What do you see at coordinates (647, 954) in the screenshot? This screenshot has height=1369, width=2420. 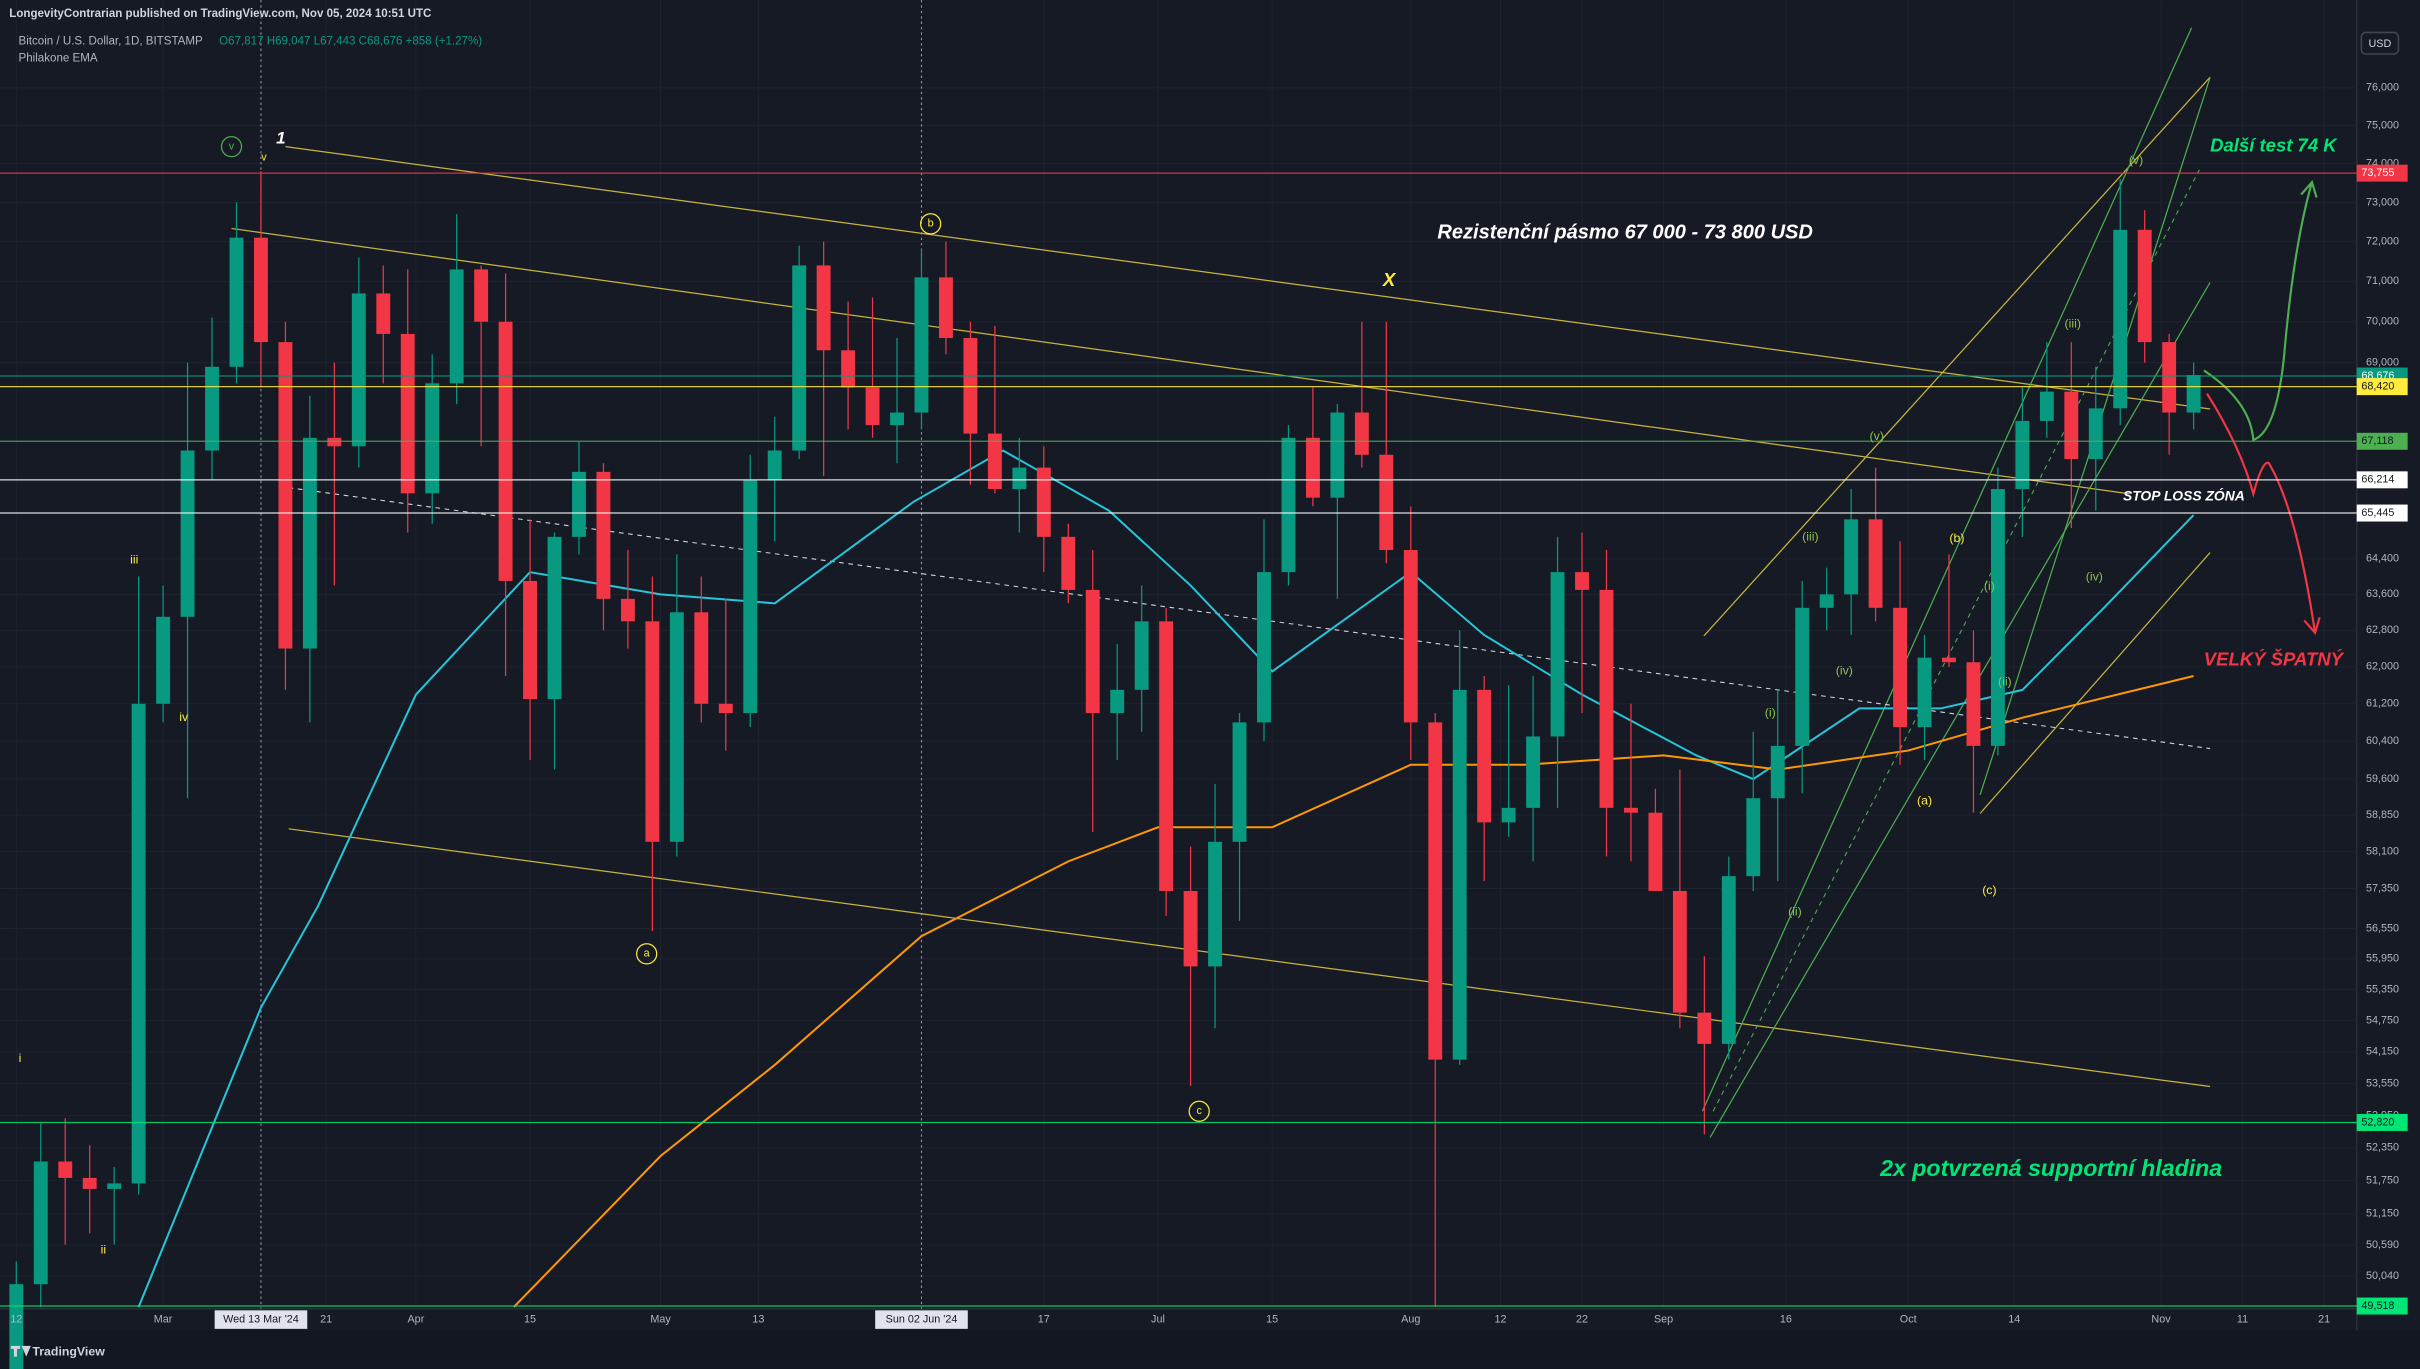 I see `annotation-circle` at bounding box center [647, 954].